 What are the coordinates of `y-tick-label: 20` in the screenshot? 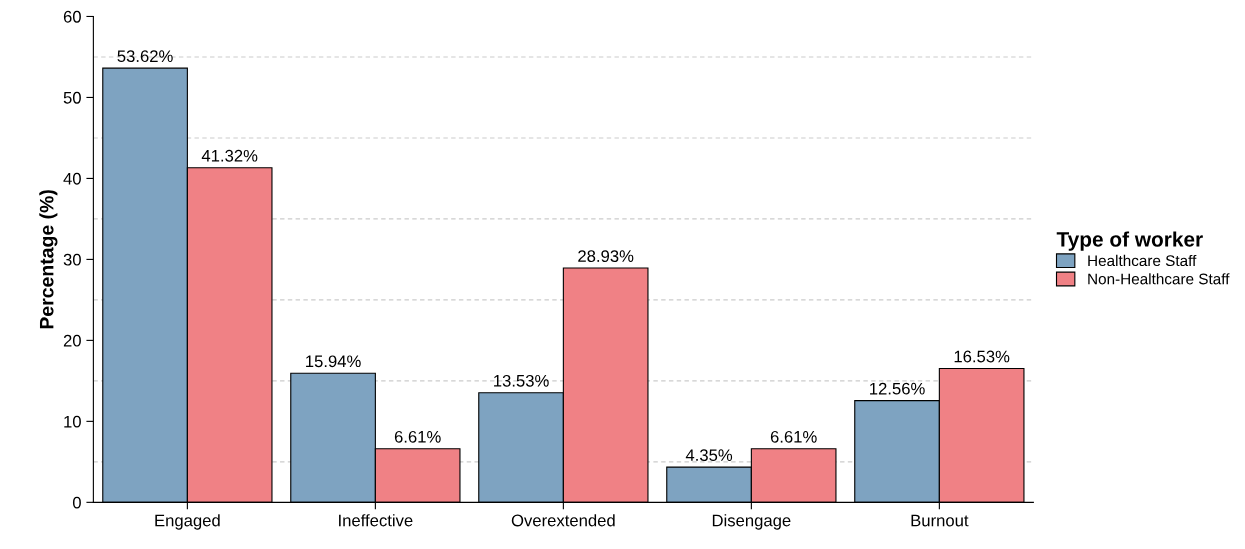 It's located at (72, 340).